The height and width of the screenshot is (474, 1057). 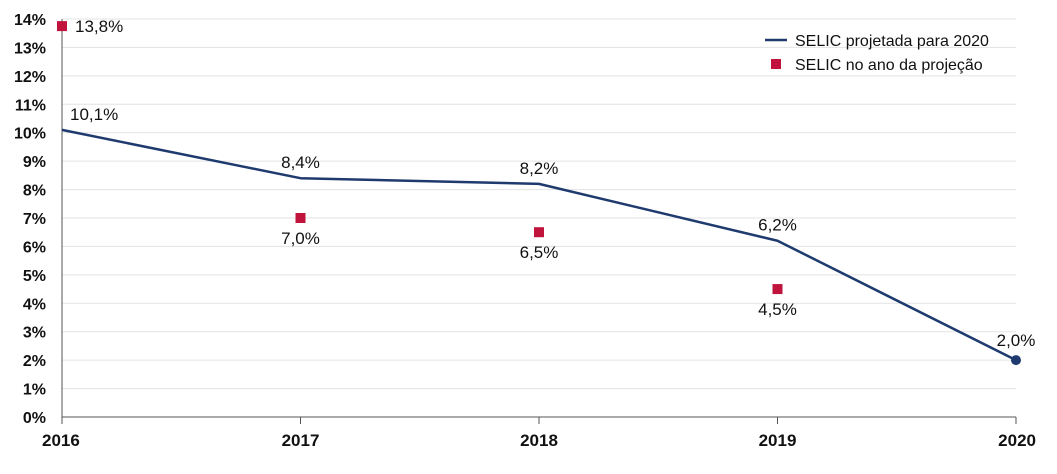 I want to click on y-tick-label: 0%, so click(x=34, y=418).